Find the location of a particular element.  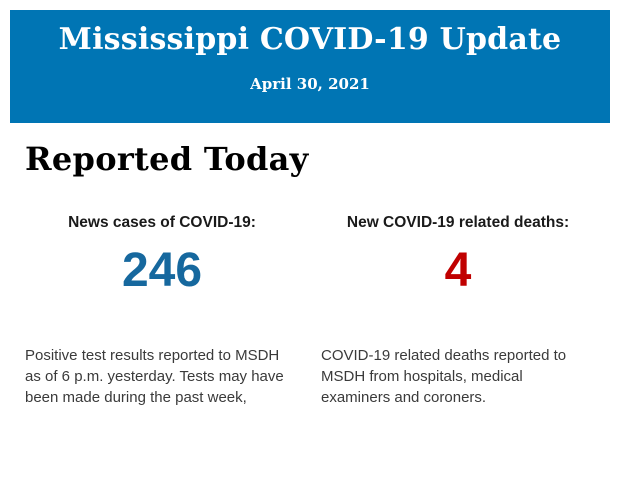

new-deaths-label: New COVID-19 related deaths: is located at coordinates (458, 222).